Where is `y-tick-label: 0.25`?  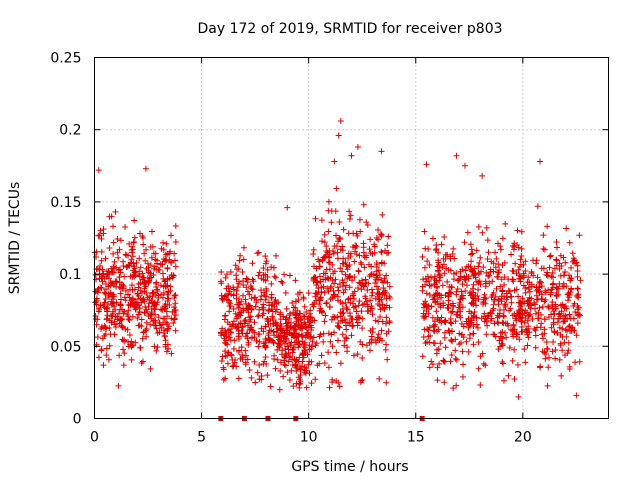 y-tick-label: 0.25 is located at coordinates (65, 59).